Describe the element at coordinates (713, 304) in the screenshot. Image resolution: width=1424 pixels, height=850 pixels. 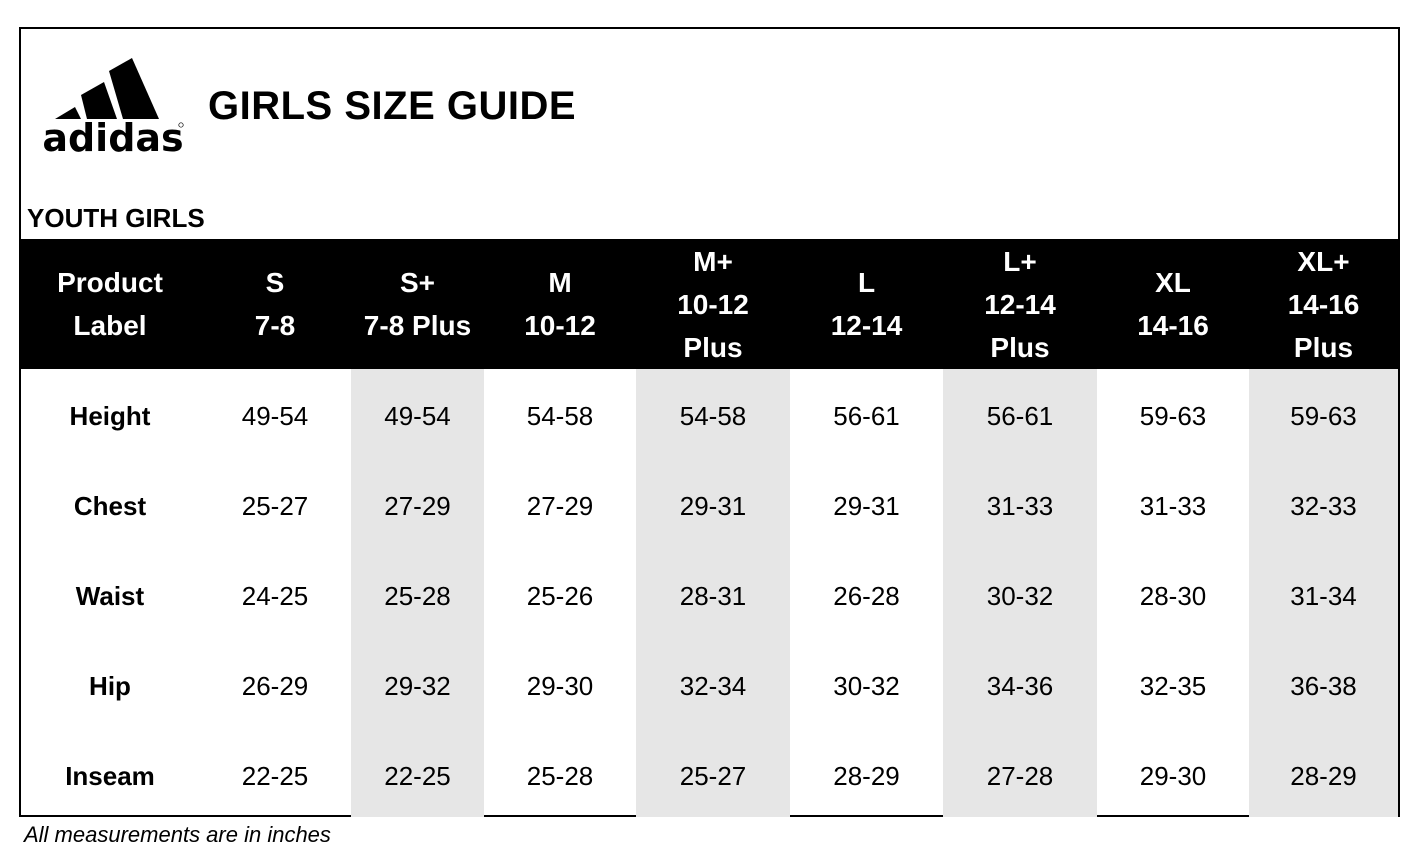
I see `header-size-m-plus: M+ 10-12 Plus` at that location.